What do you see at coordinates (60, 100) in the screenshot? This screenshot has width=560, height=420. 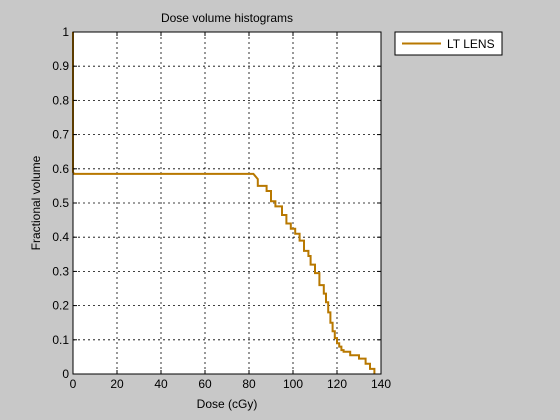 I see `y-tick-label: 0.8` at bounding box center [60, 100].